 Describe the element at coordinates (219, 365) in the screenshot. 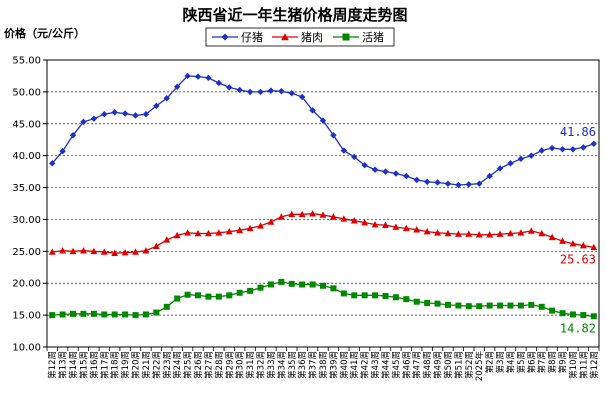

I see `x-tick-label: 第28周` at that location.